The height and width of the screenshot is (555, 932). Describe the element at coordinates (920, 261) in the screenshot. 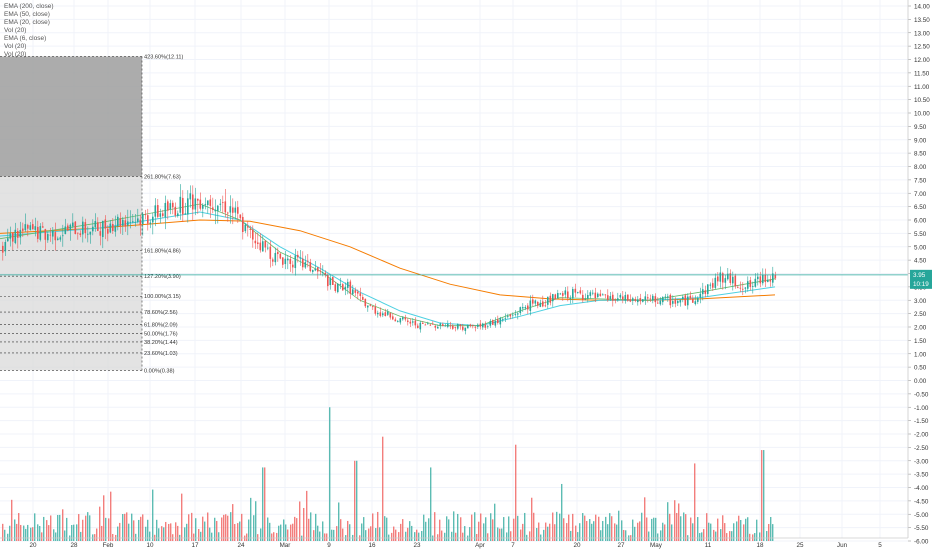

I see `y-axis-tick: 4.50` at that location.